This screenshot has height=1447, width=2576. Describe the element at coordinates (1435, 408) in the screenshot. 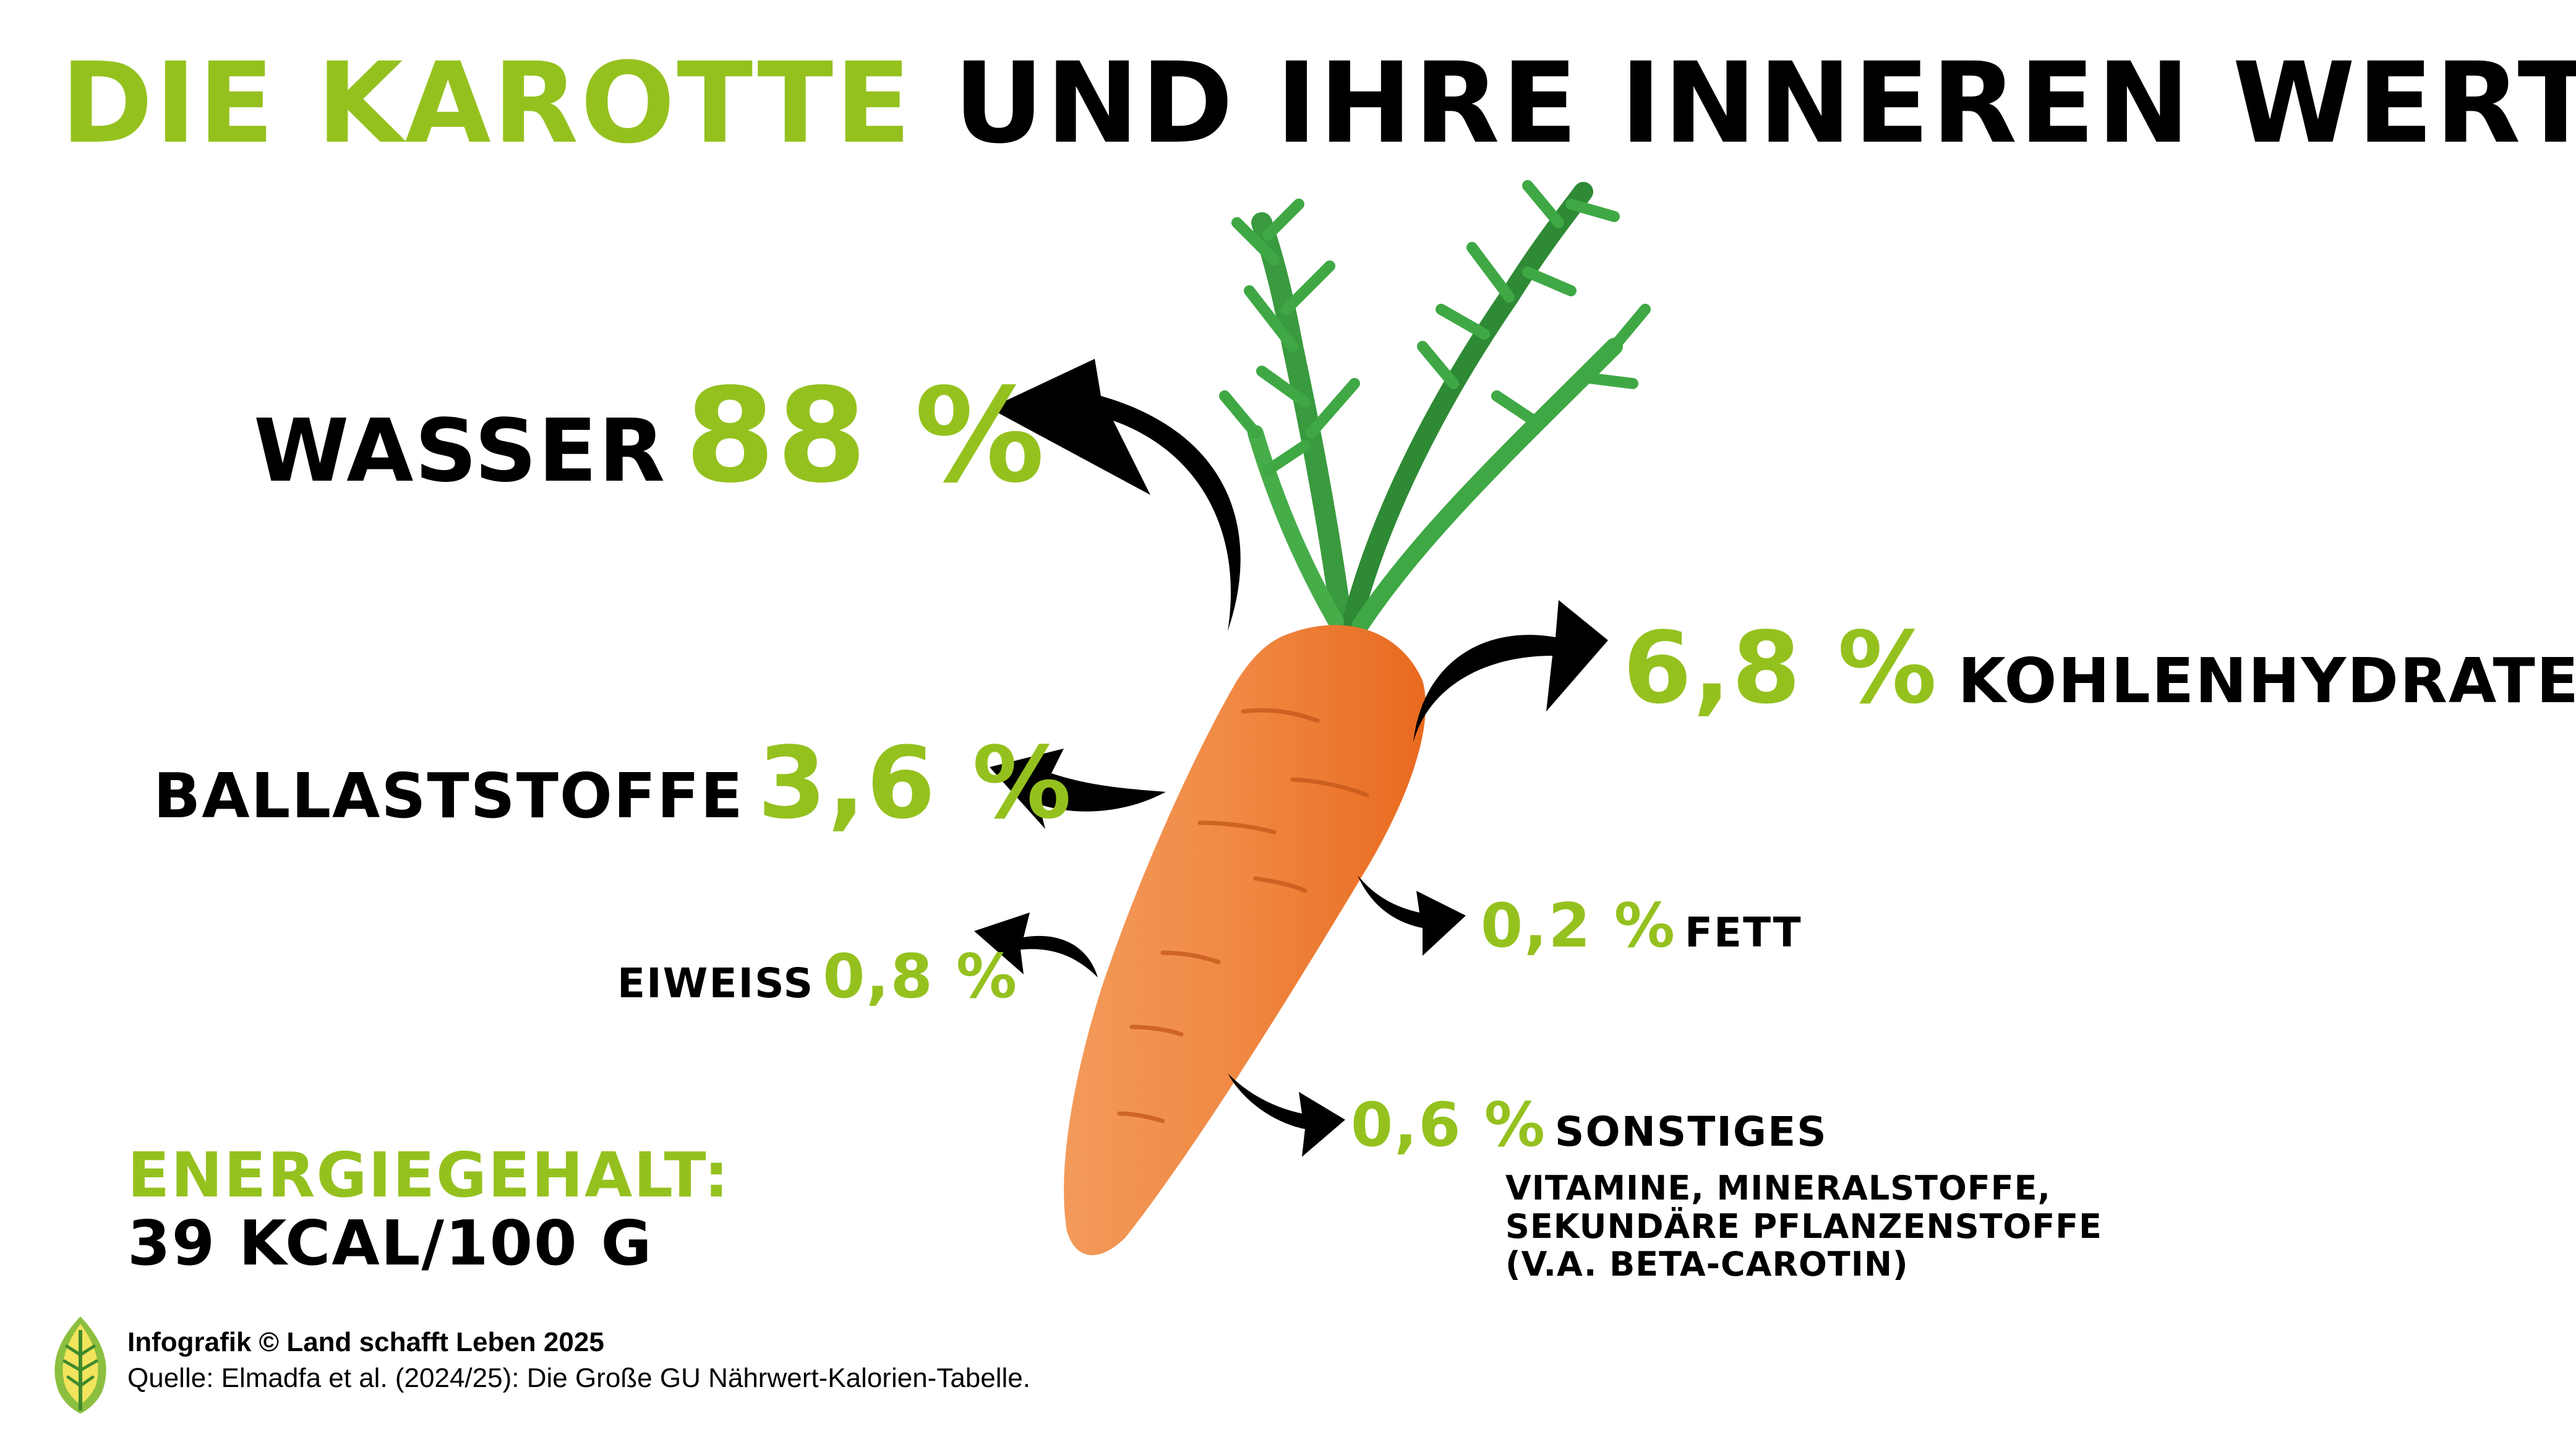

I see `carrot-leaves-icon` at that location.